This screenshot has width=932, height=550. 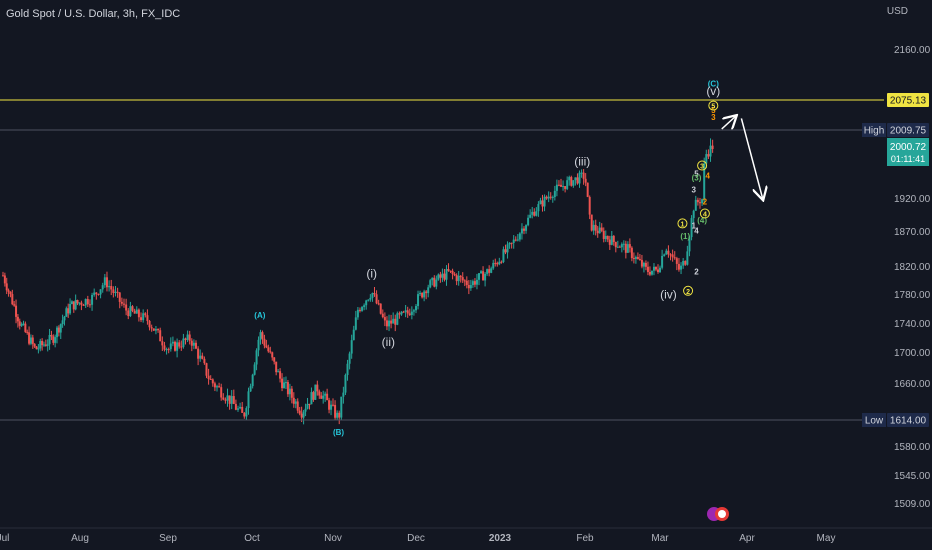 I want to click on symbol-title: Gold Spot / U.S. Dollar, 3h, FX_IDC, so click(x=93, y=14).